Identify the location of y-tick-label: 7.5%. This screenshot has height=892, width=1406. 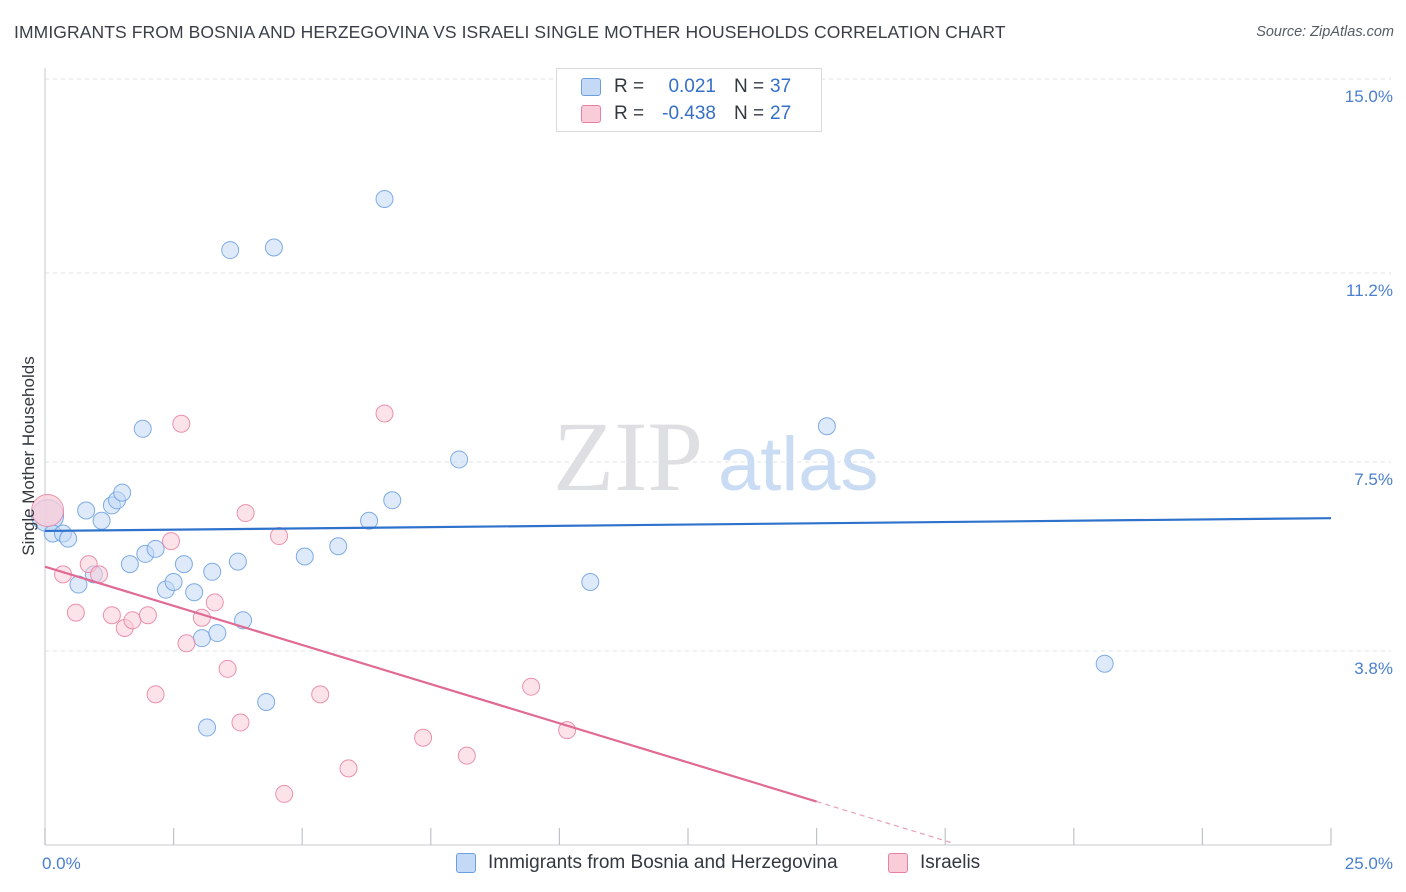
(1373, 479).